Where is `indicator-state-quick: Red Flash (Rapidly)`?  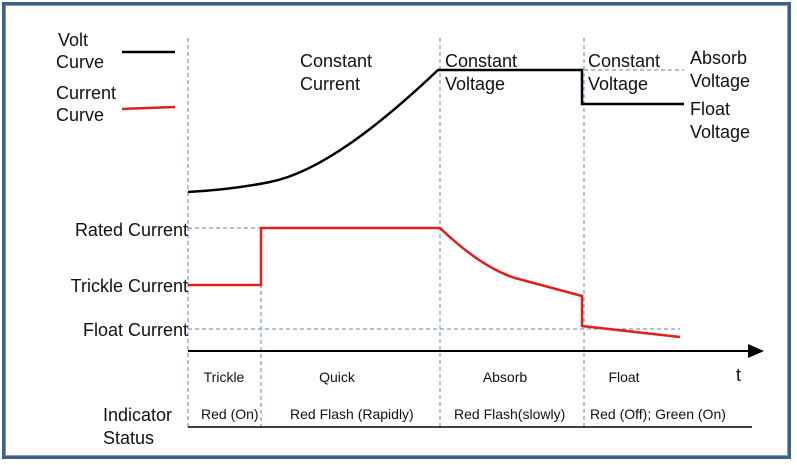 indicator-state-quick: Red Flash (Rapidly) is located at coordinates (352, 414).